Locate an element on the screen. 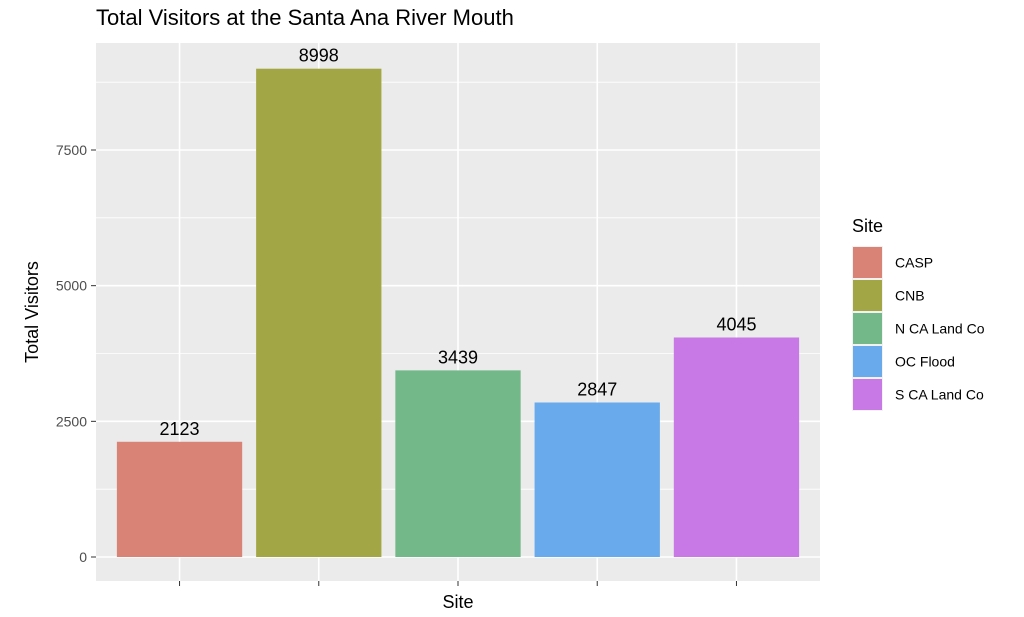  legend-label: CASP is located at coordinates (914, 263).